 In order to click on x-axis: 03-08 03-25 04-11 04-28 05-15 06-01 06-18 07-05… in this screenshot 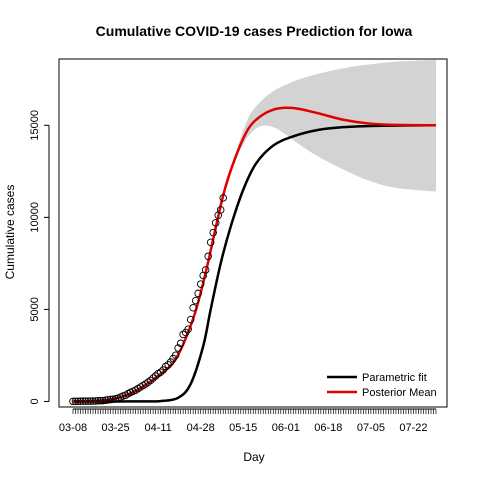, I will do `click(248, 421)`.